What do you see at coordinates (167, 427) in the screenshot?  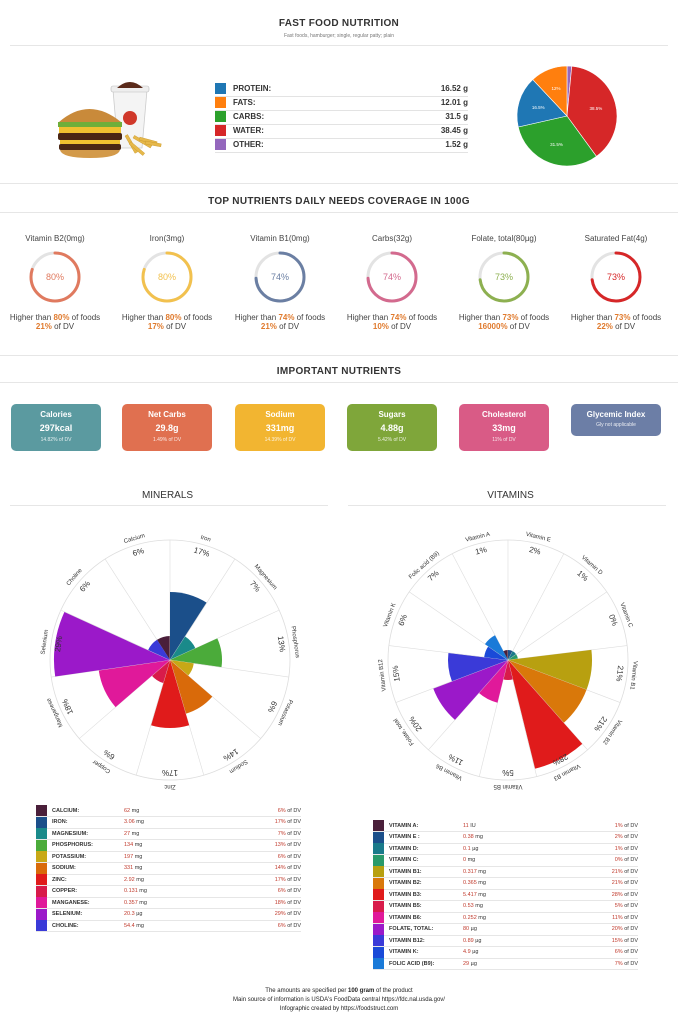 I see `nutrient-card: Net Carbs 29.8g 1.49% of DV` at bounding box center [167, 427].